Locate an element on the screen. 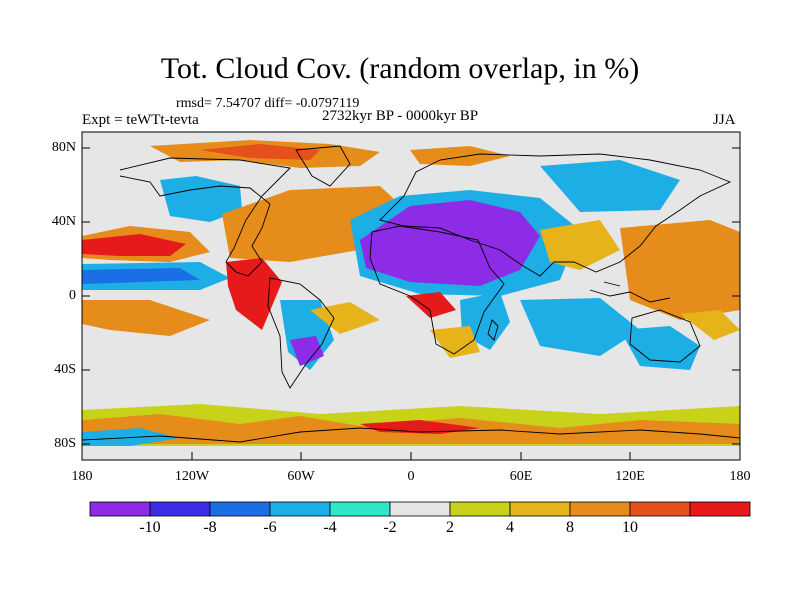 The image size is (800, 600). colorbar-label: 10 is located at coordinates (630, 527).